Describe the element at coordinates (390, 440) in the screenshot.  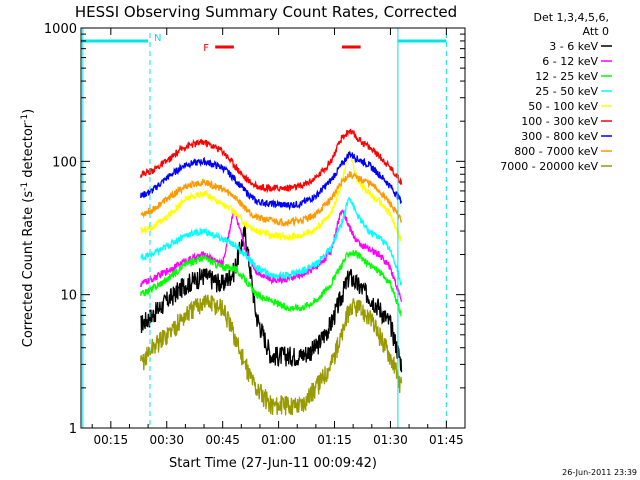
I see `x-tick-label: 01:30` at that location.